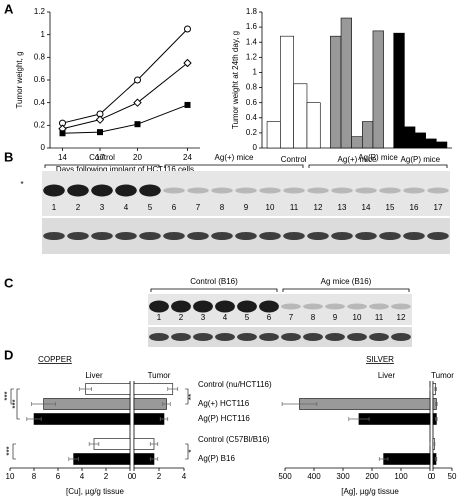  Describe the element at coordinates (234, 157) in the screenshot. I see `group-label: Ag(+) mice` at that location.